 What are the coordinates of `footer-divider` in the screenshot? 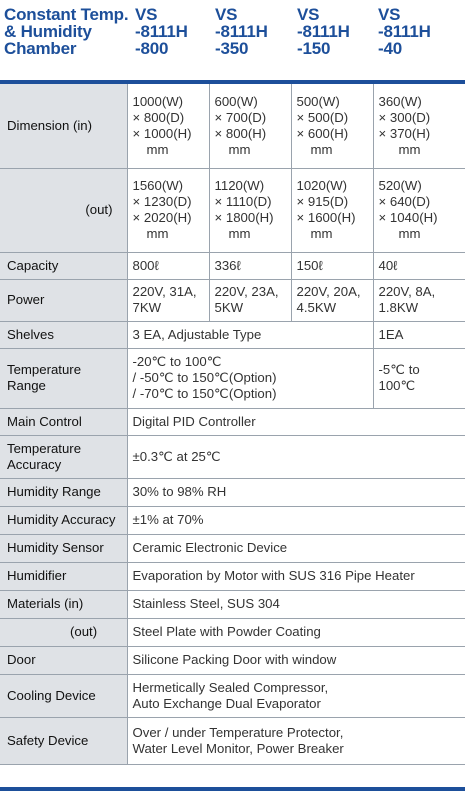 It's located at (232, 789).